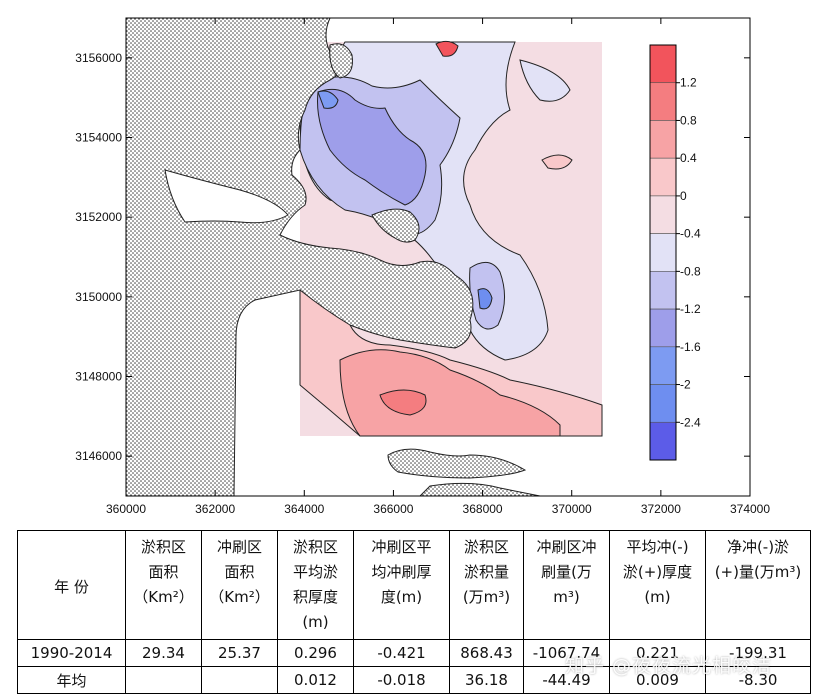 This screenshot has width=820, height=698. I want to click on table-cell: -0.421, so click(401, 653).